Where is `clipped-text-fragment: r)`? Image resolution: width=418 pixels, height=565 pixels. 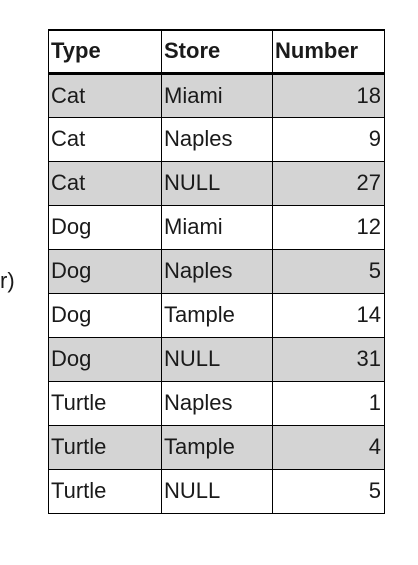 clipped-text-fragment: r) is located at coordinates (7, 280).